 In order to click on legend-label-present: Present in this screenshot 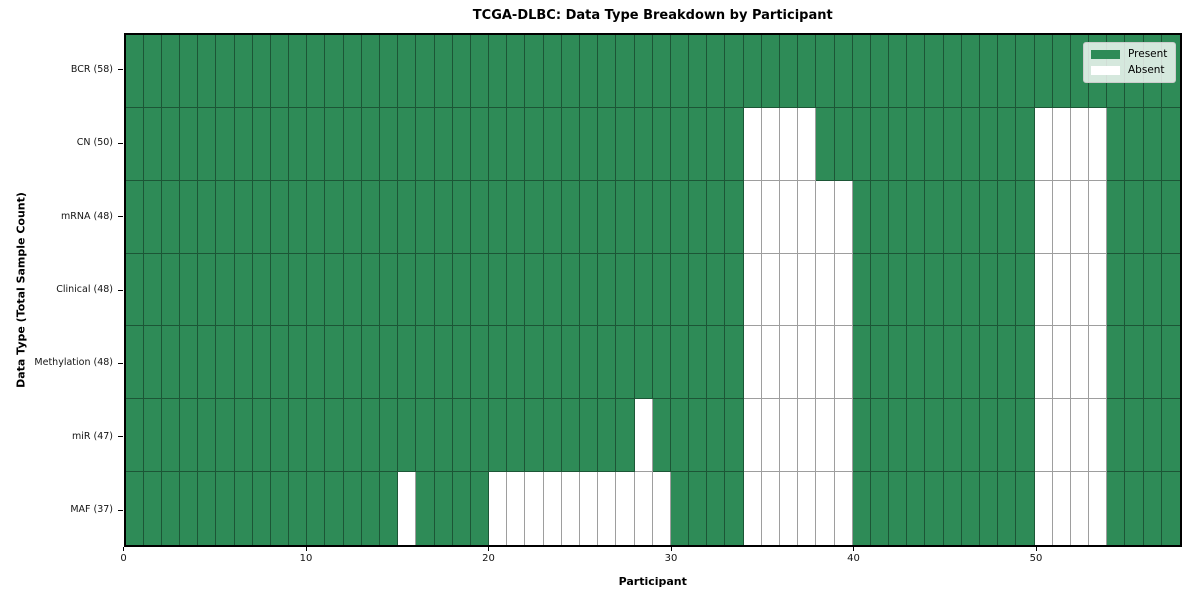, I will do `click(1148, 54)`.